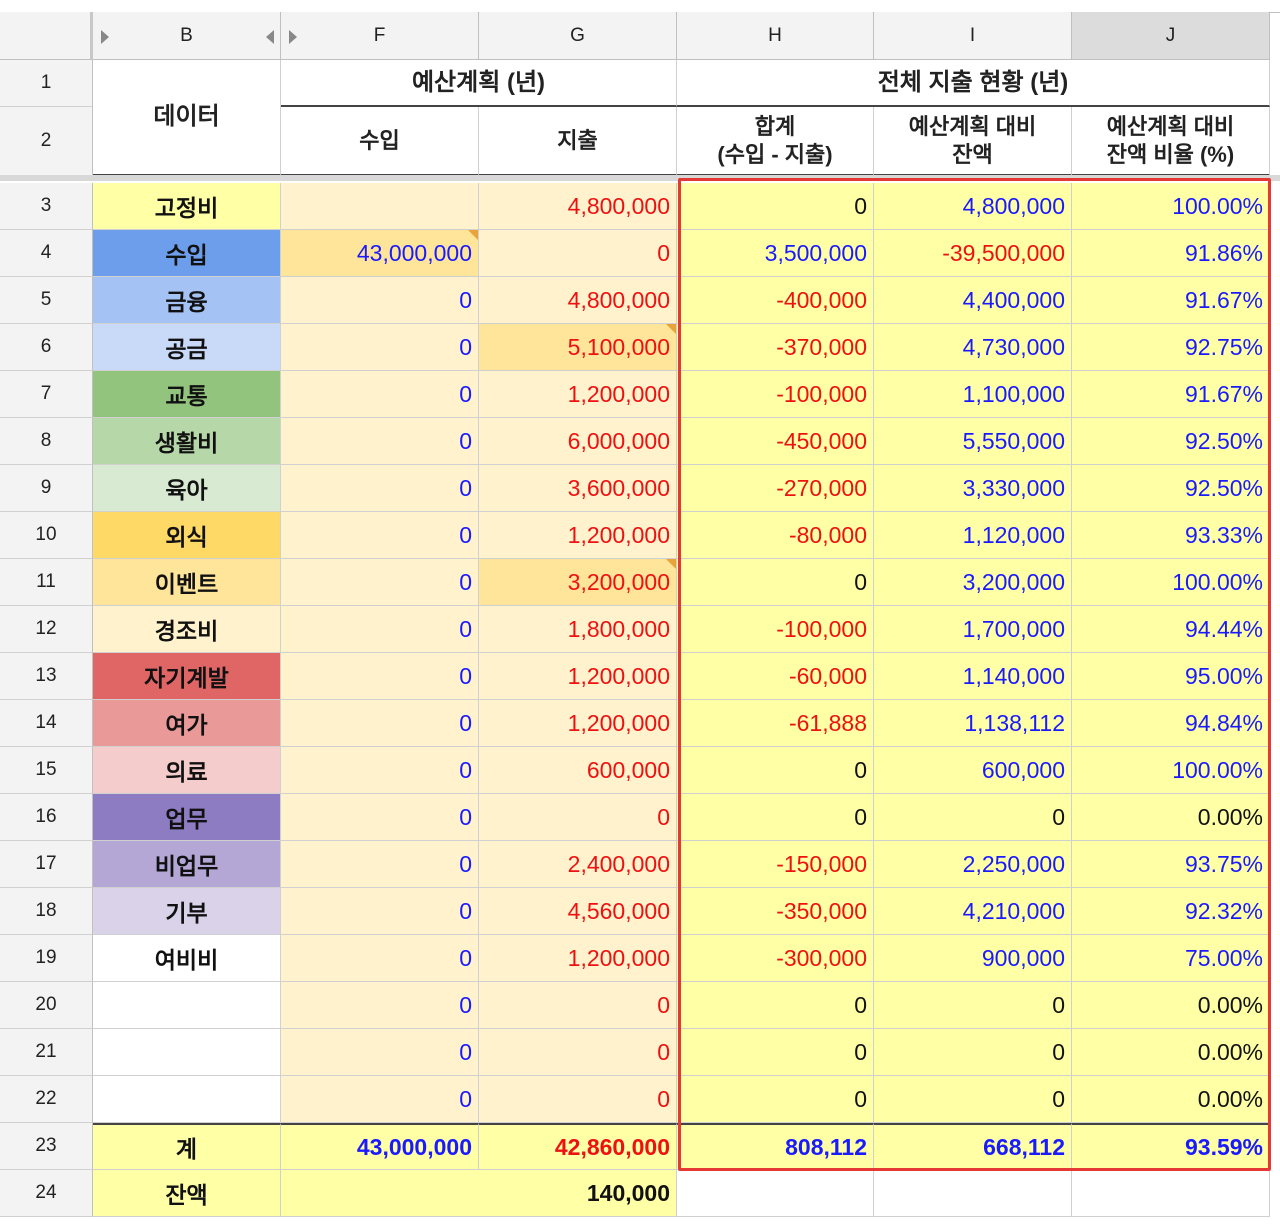  Describe the element at coordinates (46, 36) in the screenshot. I see `select-all-corner` at that location.